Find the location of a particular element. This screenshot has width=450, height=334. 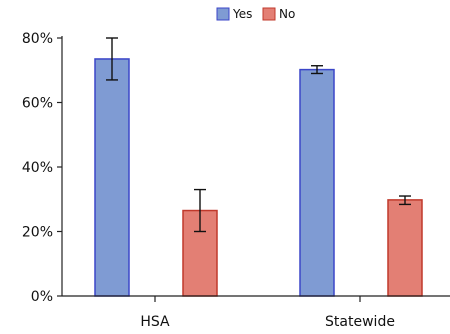

legend-swatch-yes is located at coordinates (223, 14).